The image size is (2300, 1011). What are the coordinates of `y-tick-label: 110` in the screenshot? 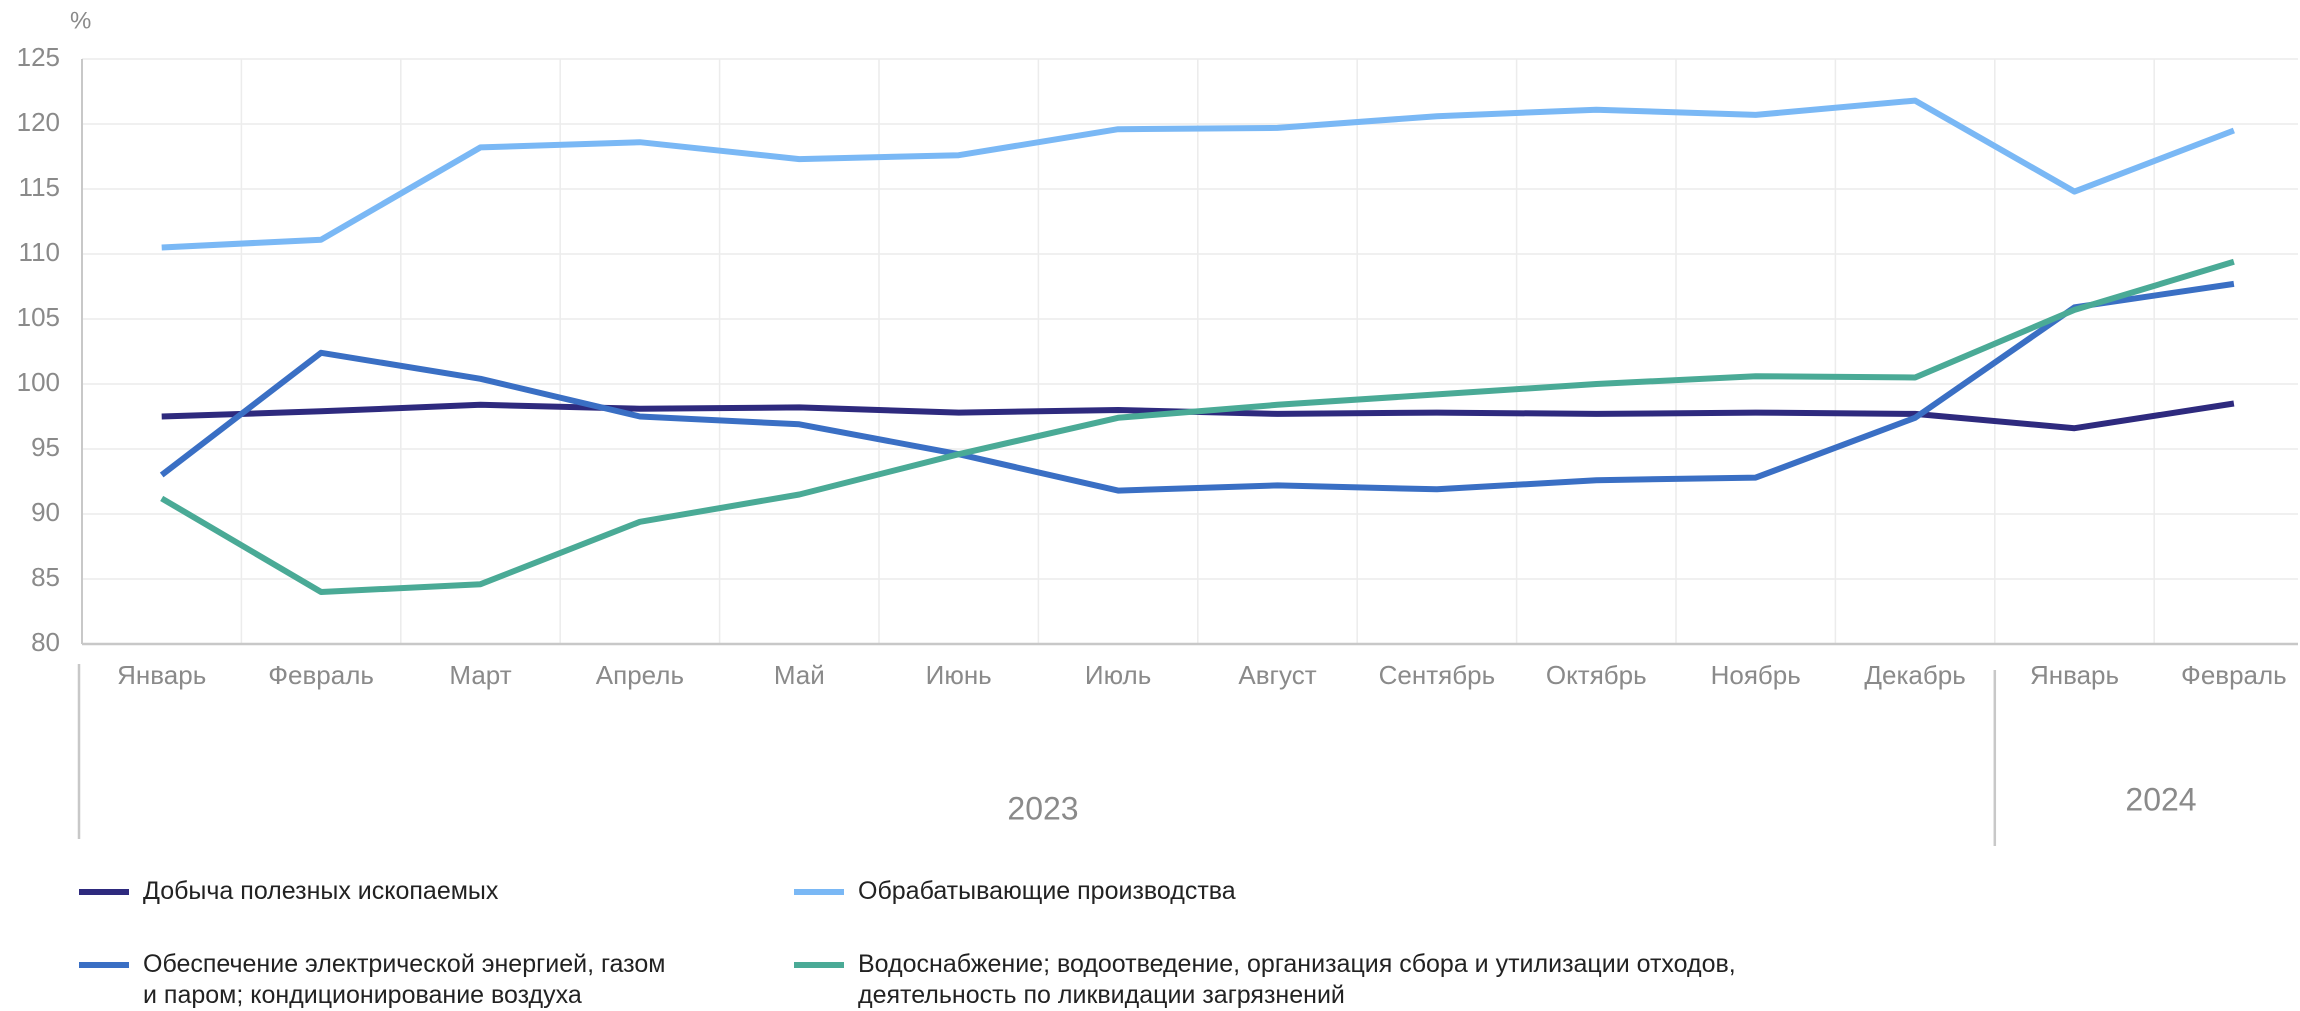 It's located at (39, 252).